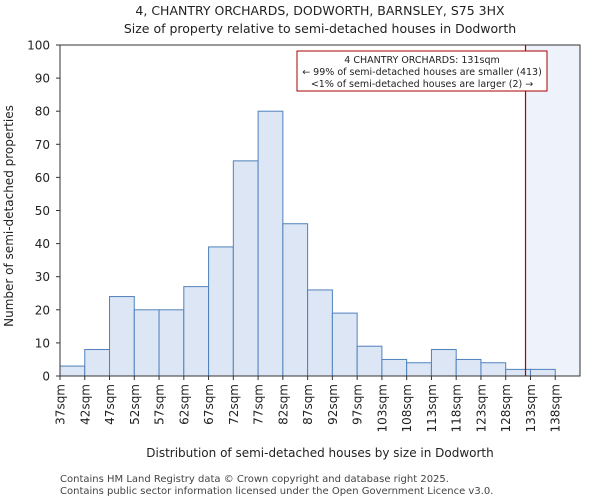 The width and height of the screenshot is (600, 500). Describe the element at coordinates (382, 408) in the screenshot. I see `x-tick-label: 103sqm` at that location.